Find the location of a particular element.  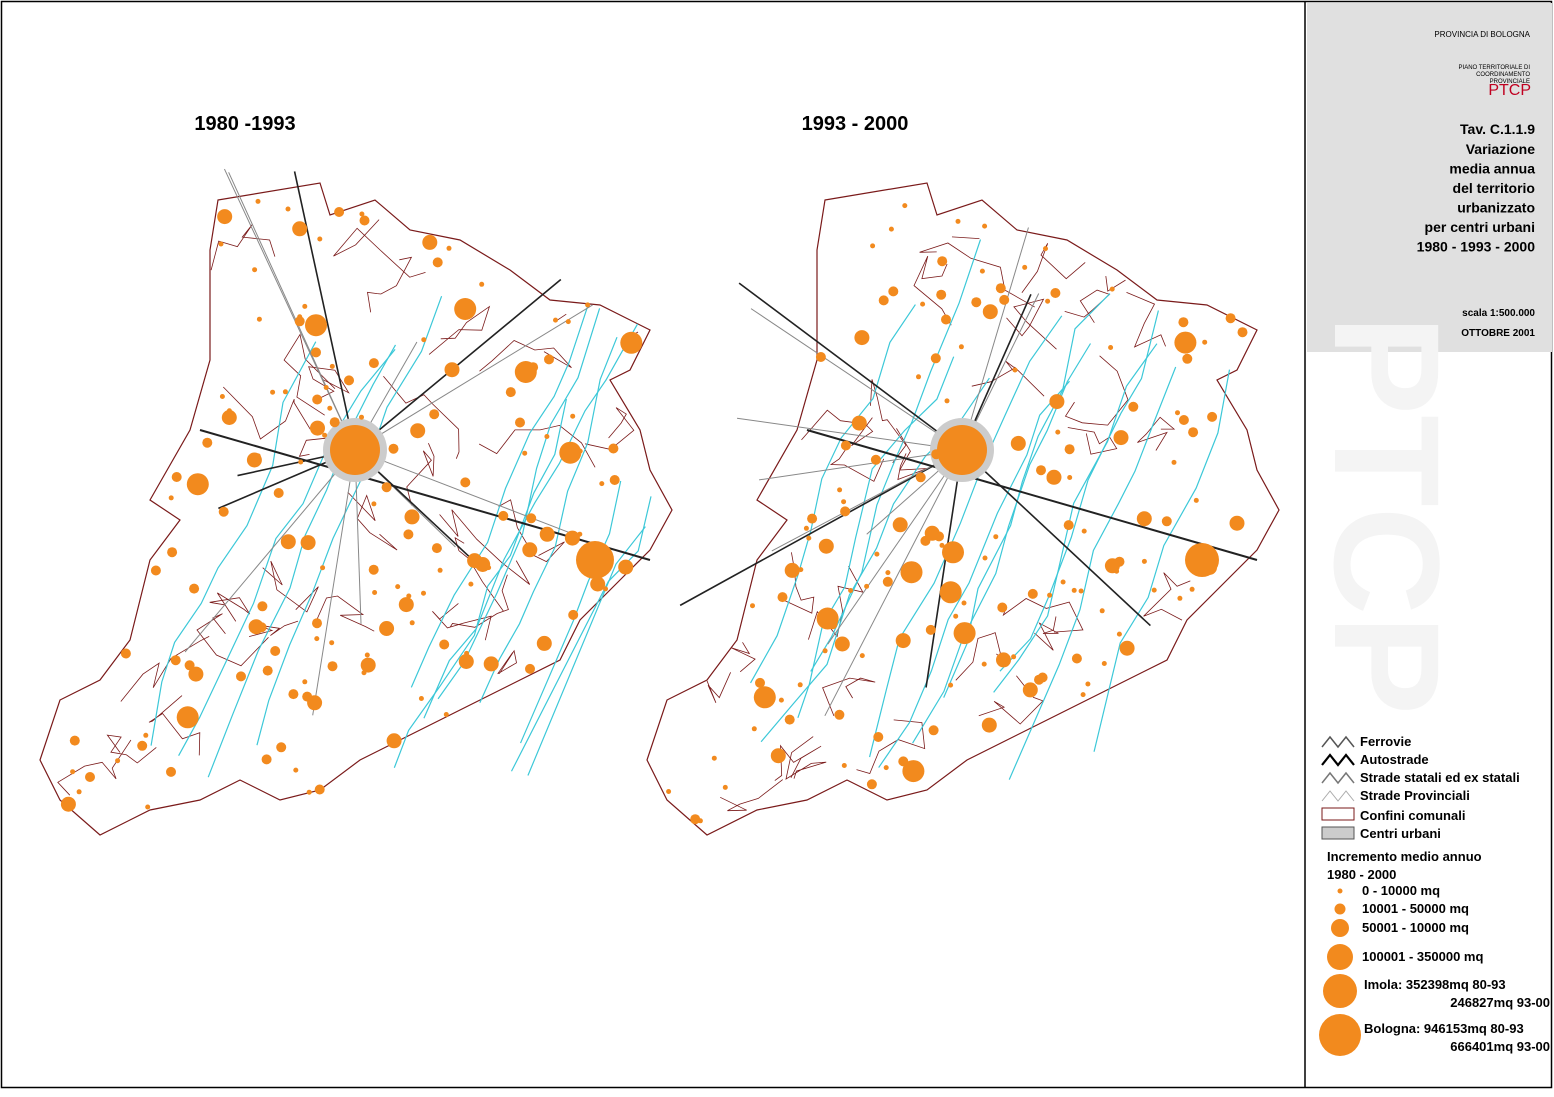

table-code: Tav. C.1.1.9 is located at coordinates (1497, 129).